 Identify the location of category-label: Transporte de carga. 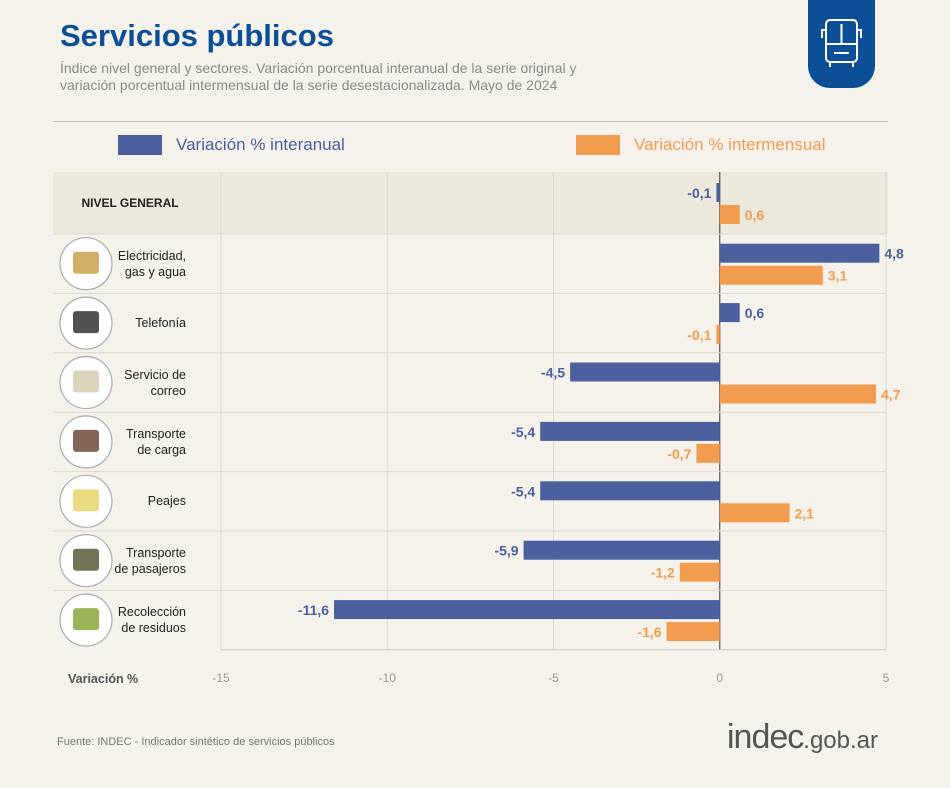
(156, 441).